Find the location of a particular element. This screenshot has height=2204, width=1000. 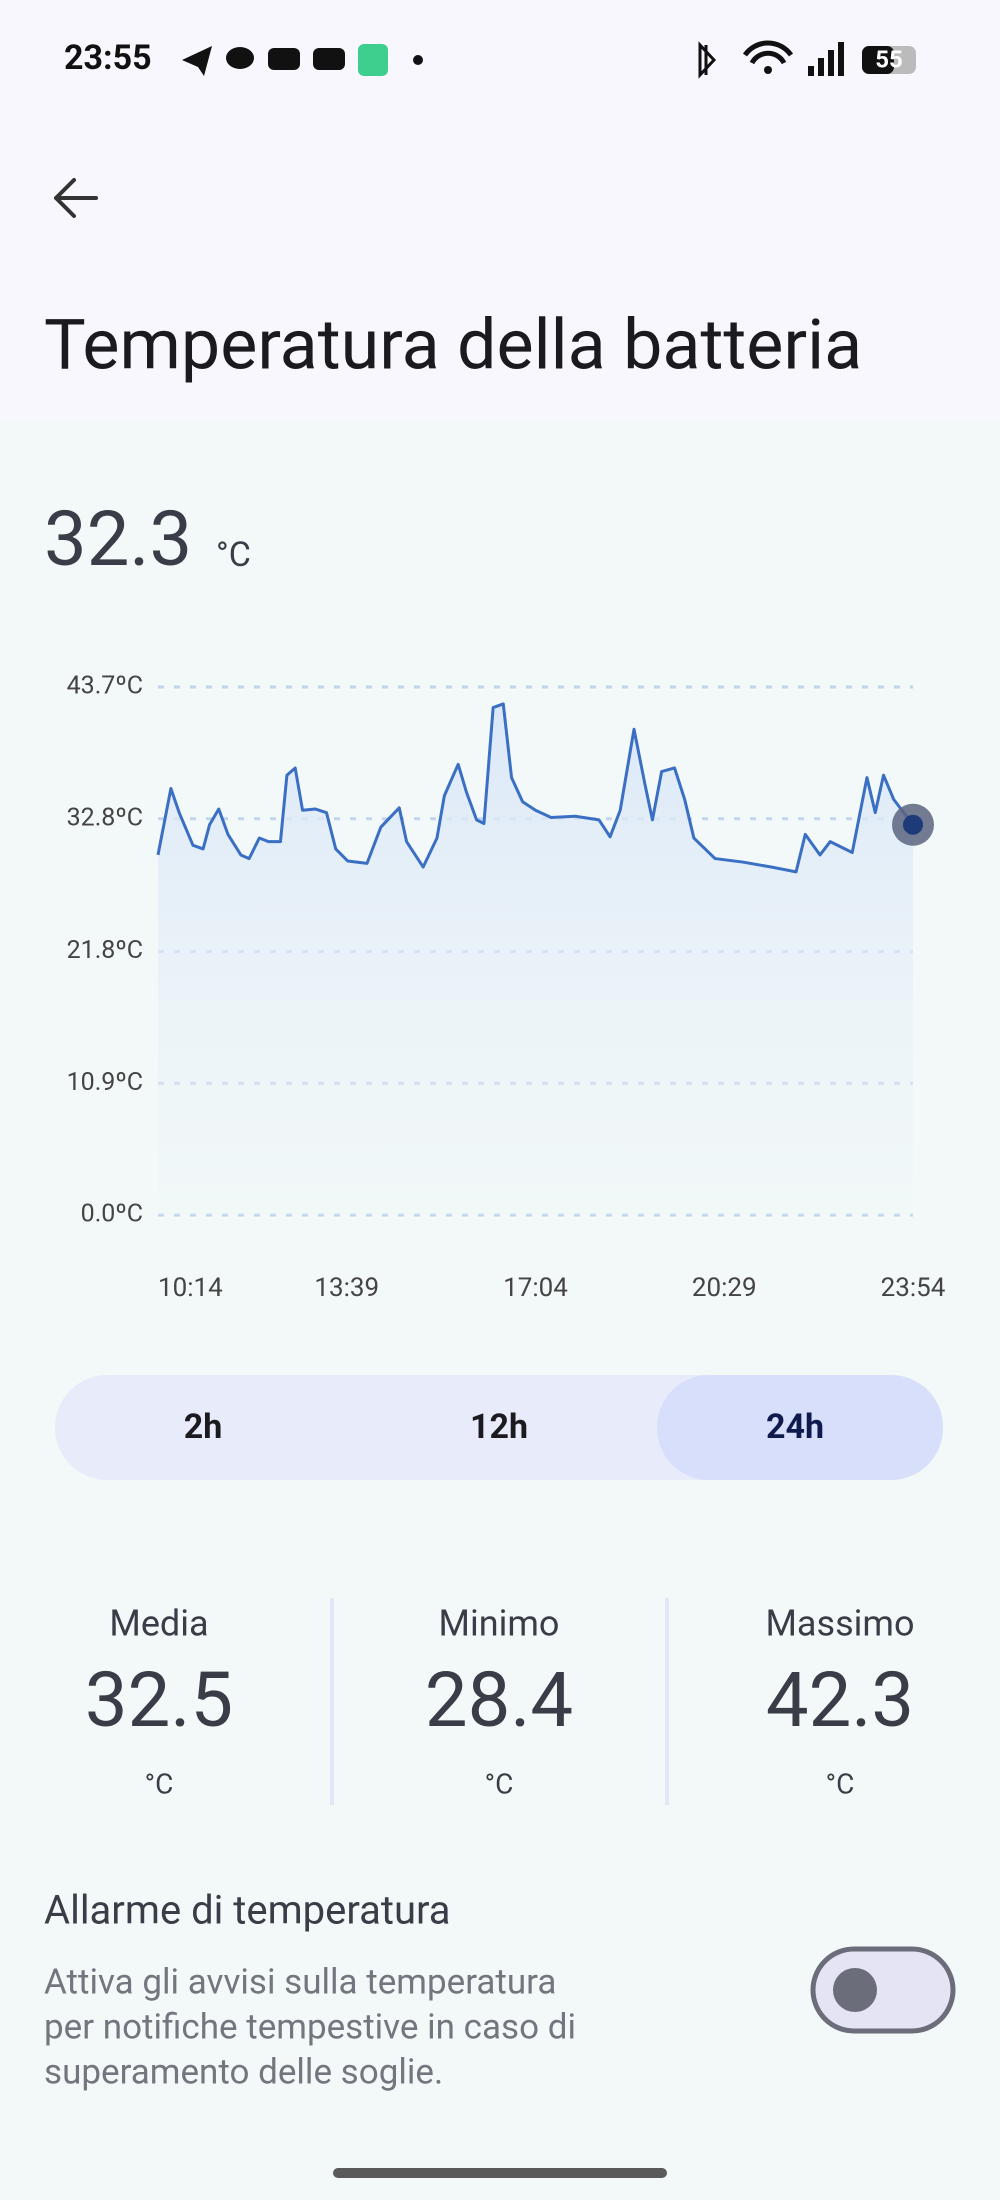

page-title: Temperatura della batteria is located at coordinates (453, 345).